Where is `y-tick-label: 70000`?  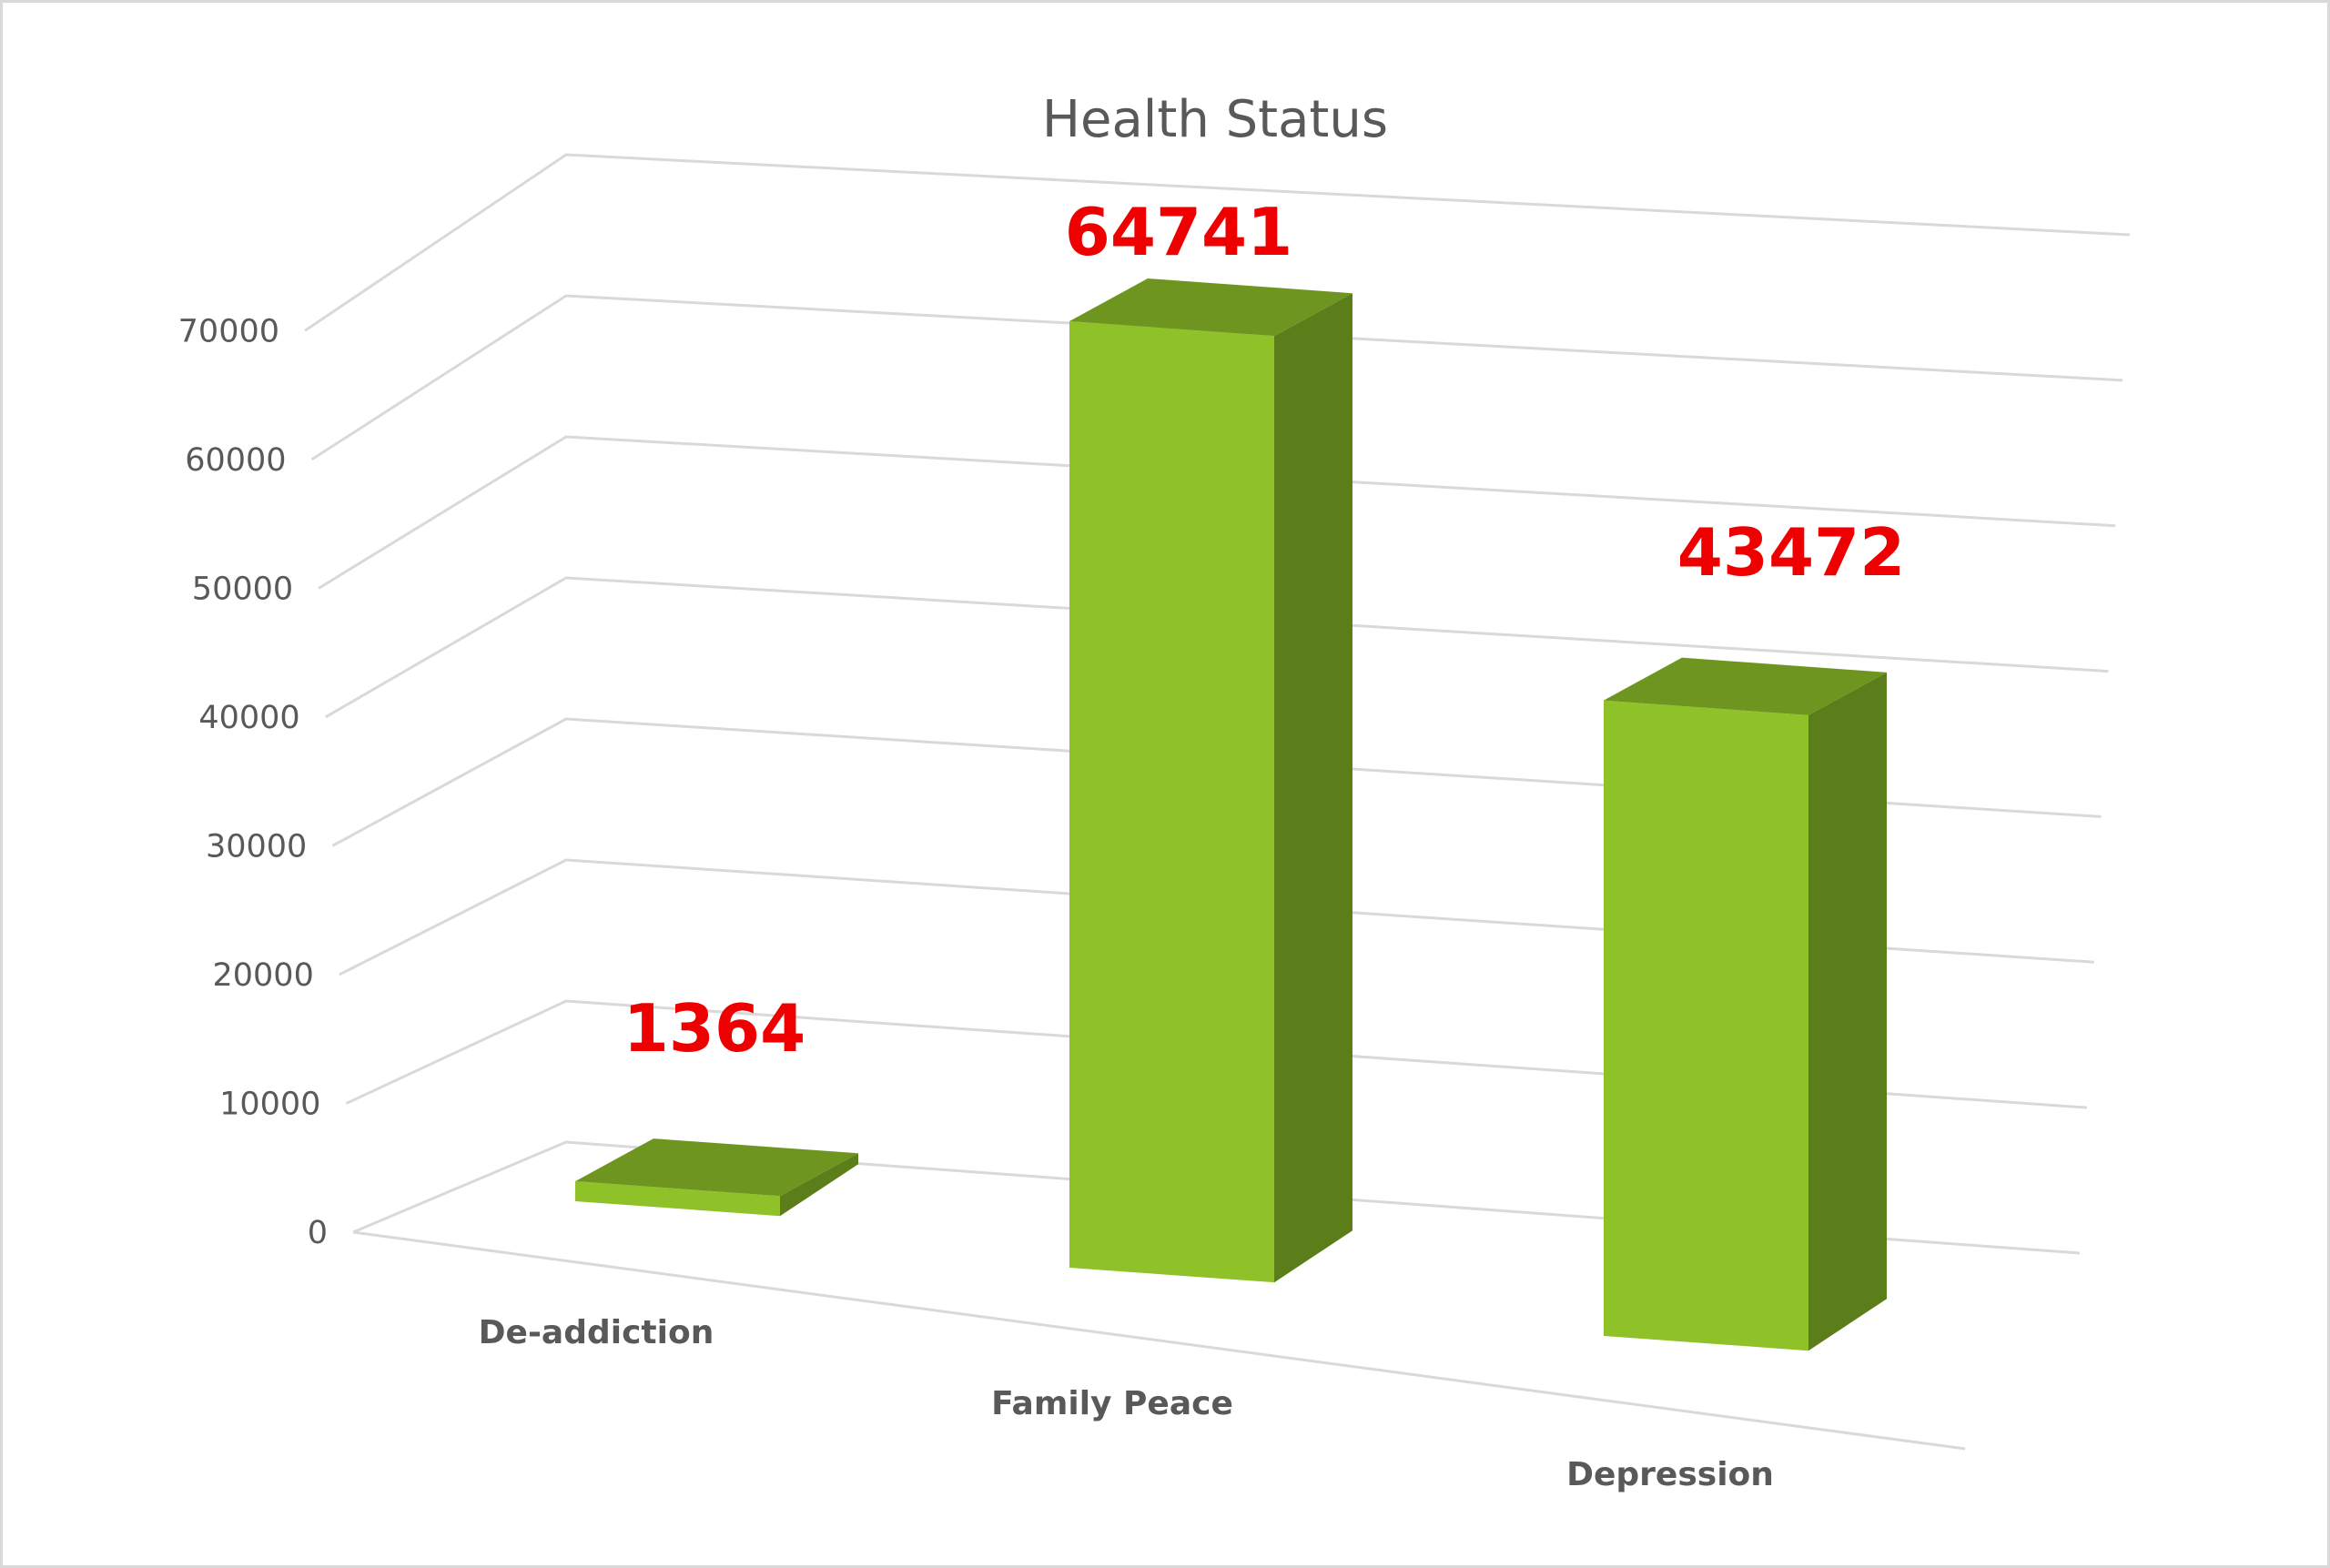
y-tick-label: 70000 is located at coordinates (228, 331).